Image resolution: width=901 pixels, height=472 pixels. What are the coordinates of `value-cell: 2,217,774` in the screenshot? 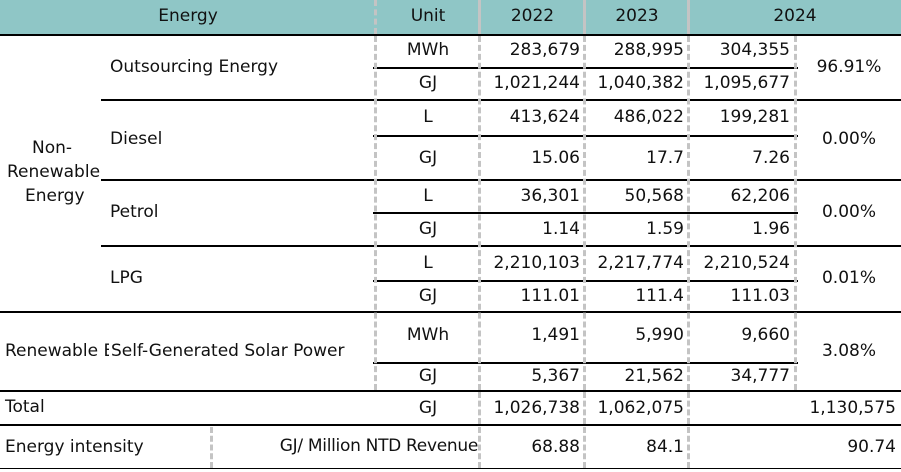 It's located at (640, 263).